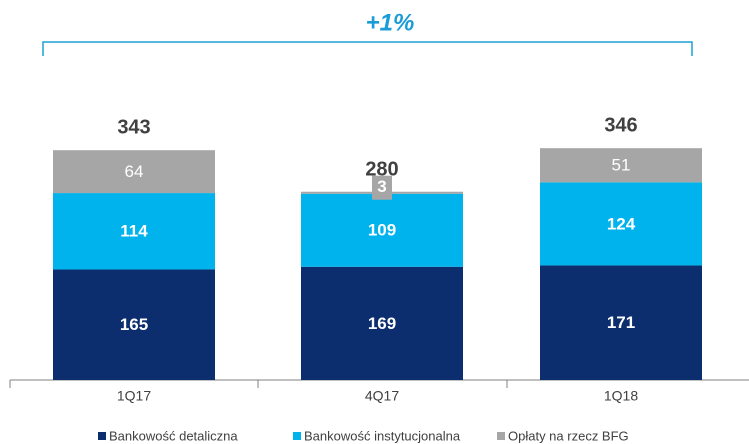 The image size is (749, 444). Describe the element at coordinates (620, 125) in the screenshot. I see `total-label: 346` at that location.